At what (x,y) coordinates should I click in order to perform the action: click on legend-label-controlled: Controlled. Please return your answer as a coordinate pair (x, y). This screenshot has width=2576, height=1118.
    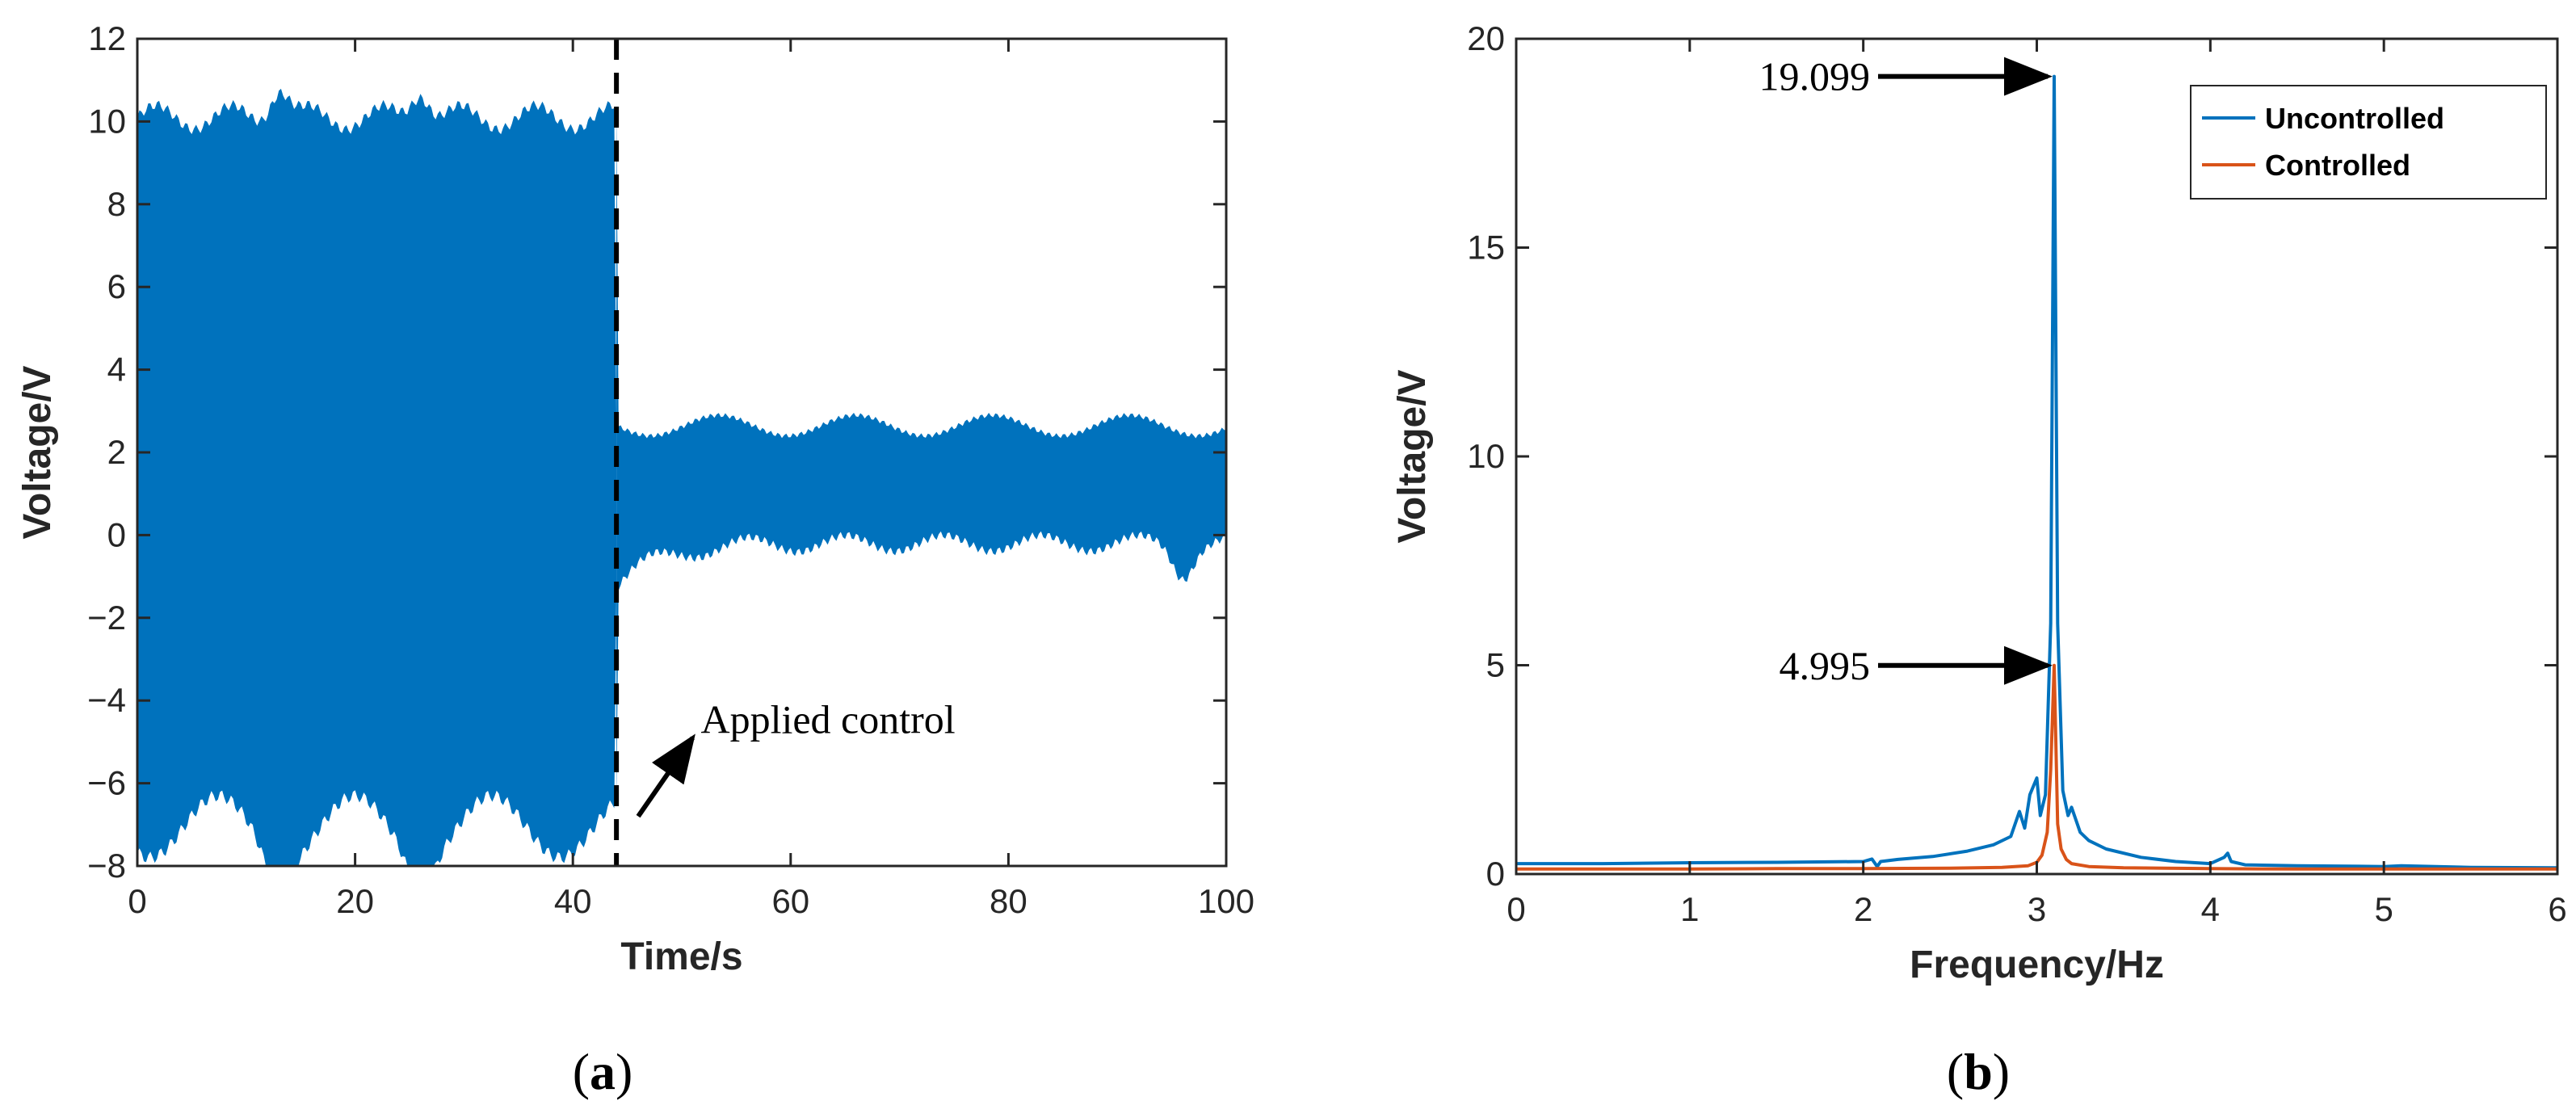
    Looking at the image, I should click on (2337, 165).